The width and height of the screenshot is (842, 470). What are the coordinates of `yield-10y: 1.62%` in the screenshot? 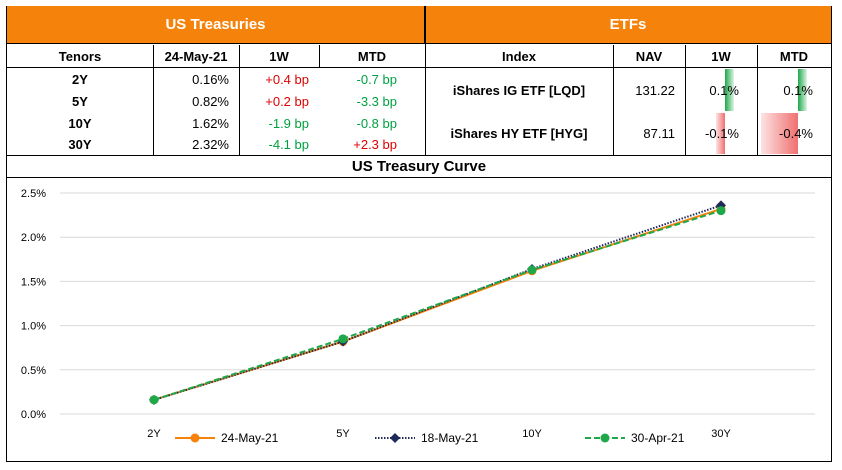 It's located at (210, 123).